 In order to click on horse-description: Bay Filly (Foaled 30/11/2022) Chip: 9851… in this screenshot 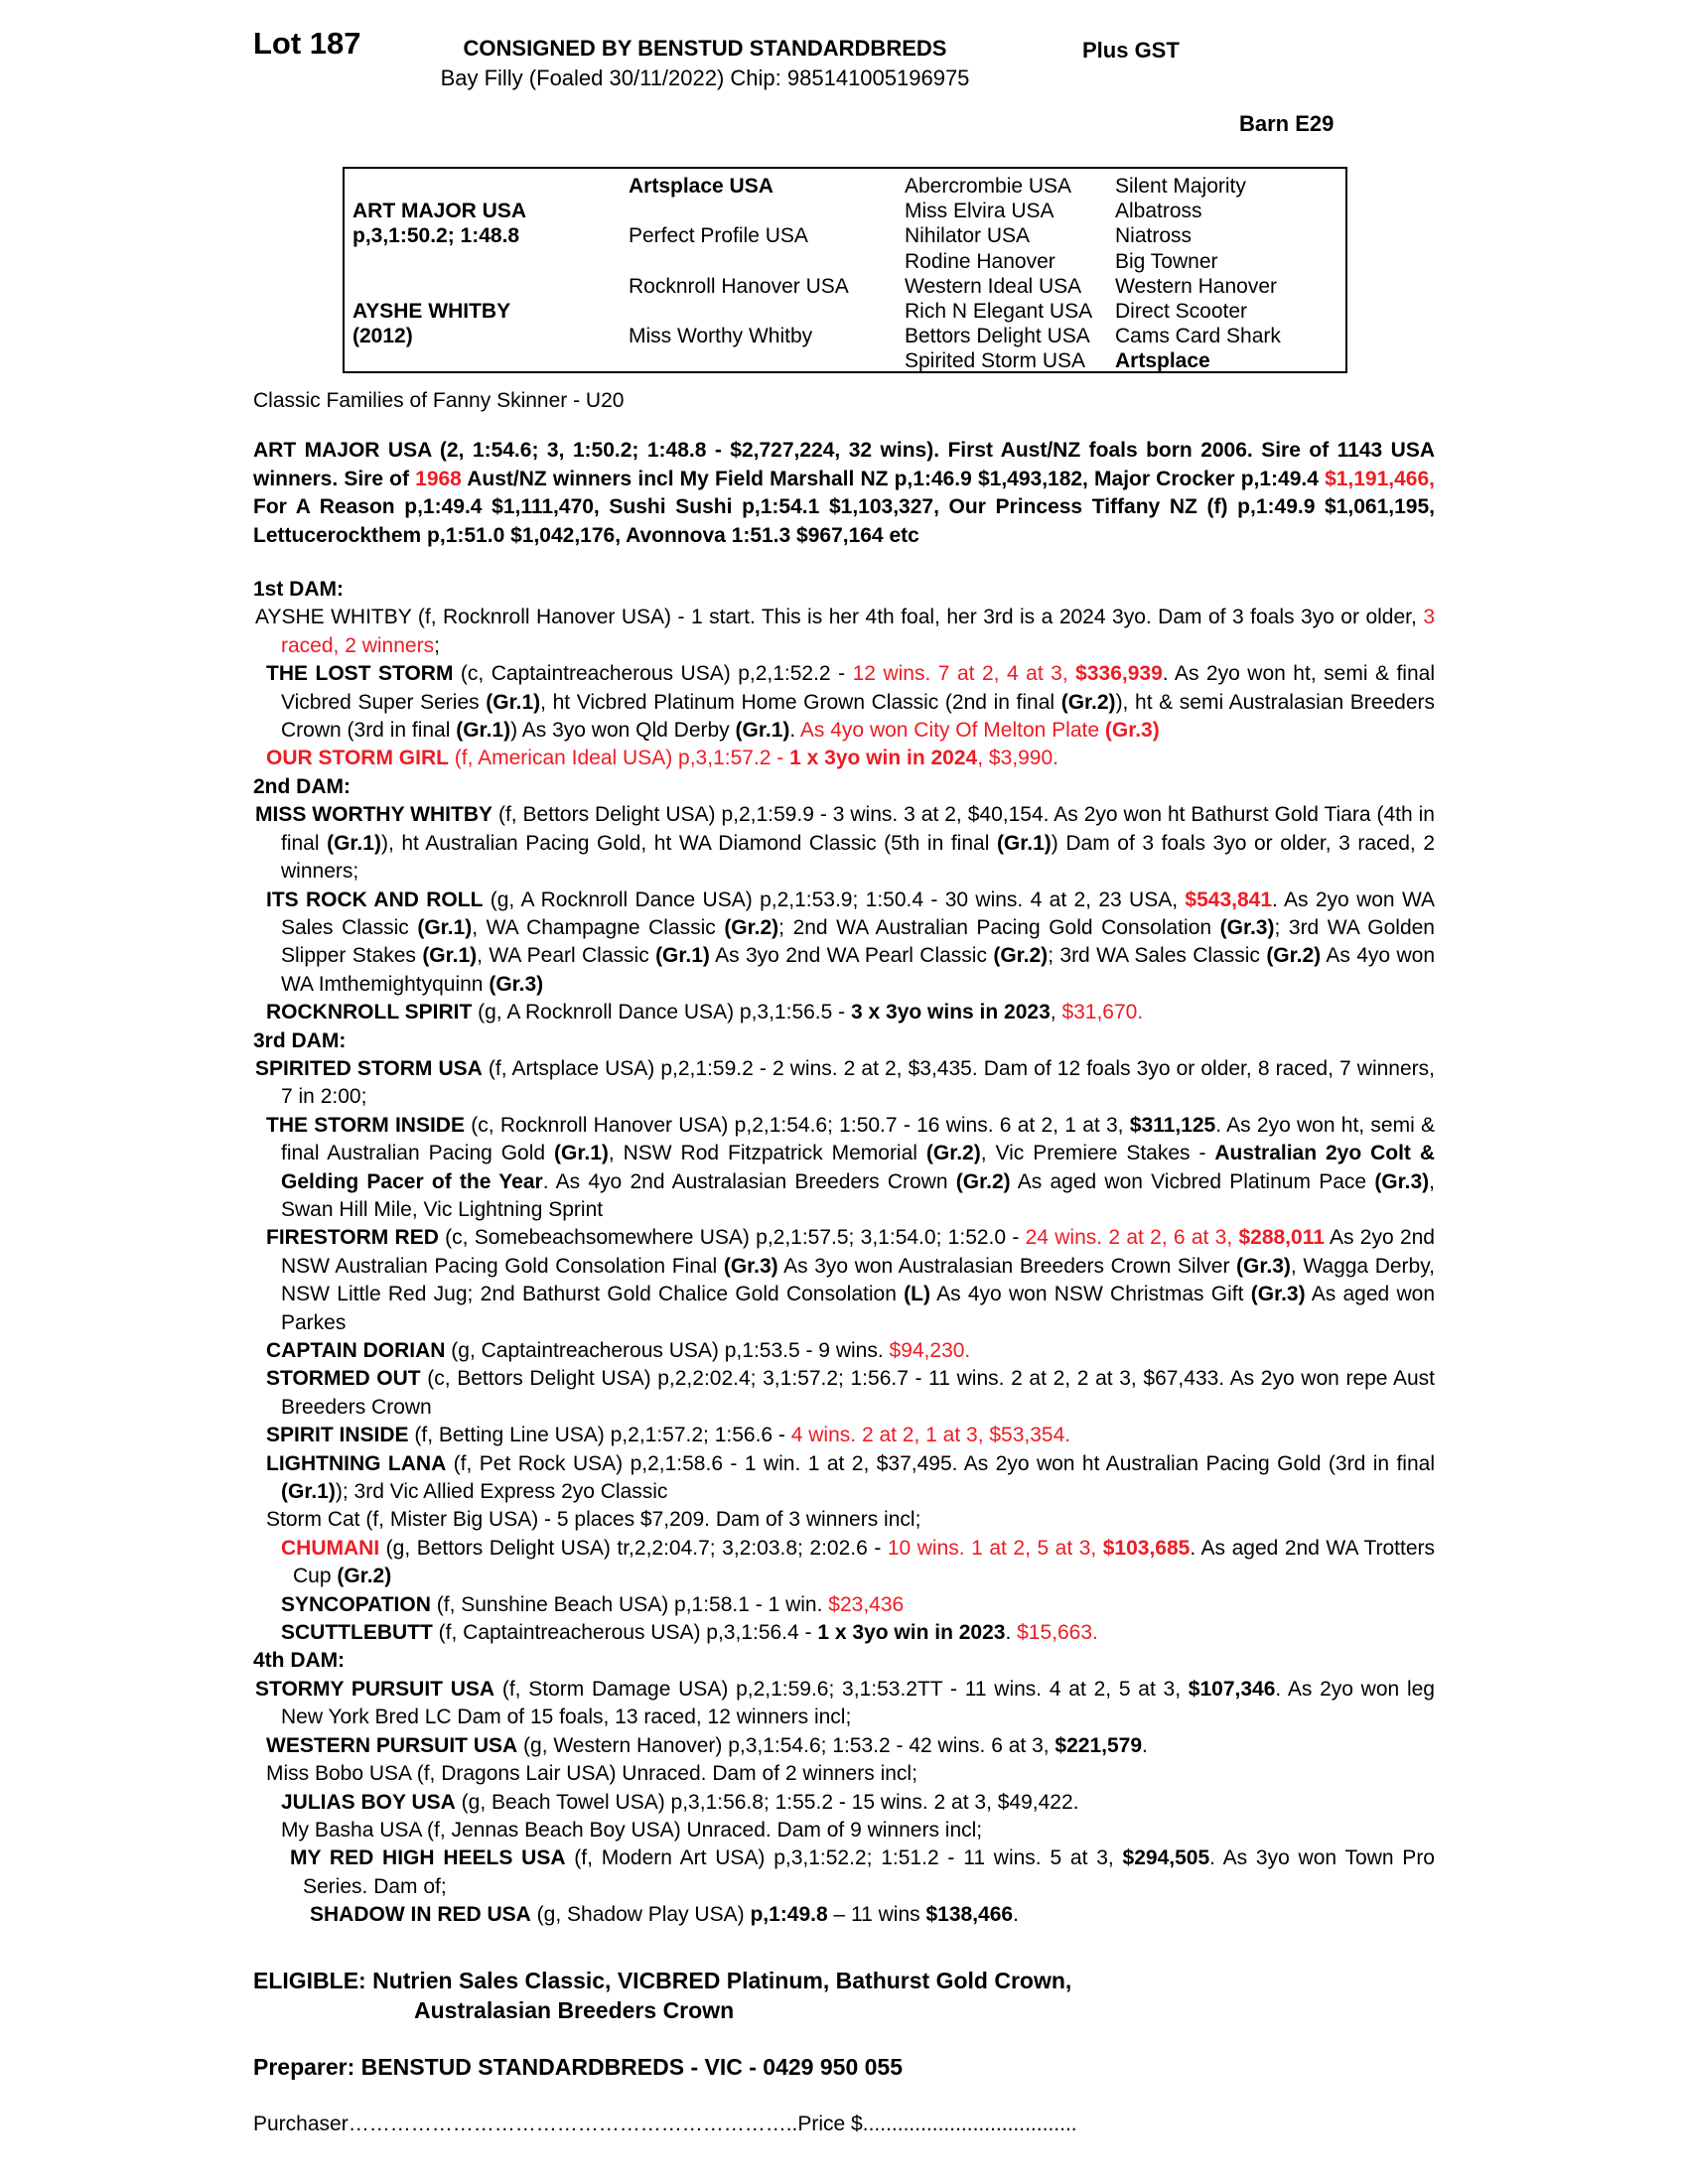, I will do `click(705, 78)`.